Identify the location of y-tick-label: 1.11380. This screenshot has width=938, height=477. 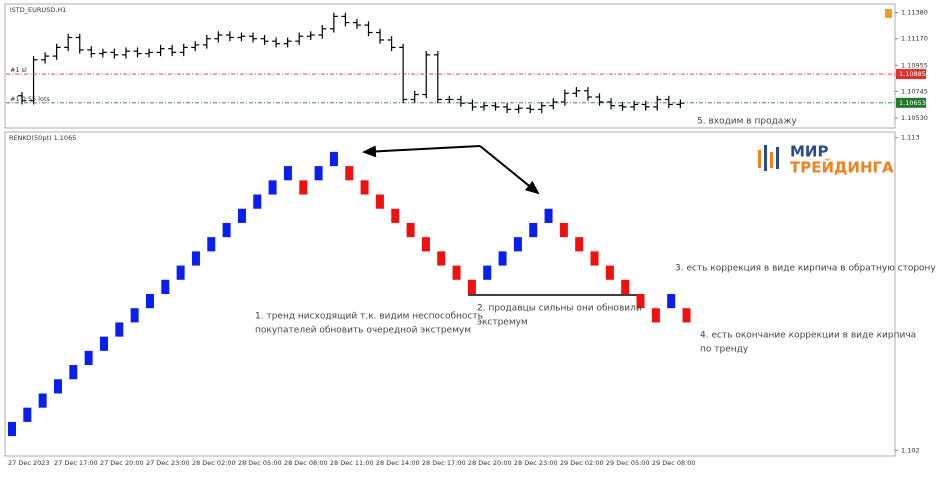
(914, 13).